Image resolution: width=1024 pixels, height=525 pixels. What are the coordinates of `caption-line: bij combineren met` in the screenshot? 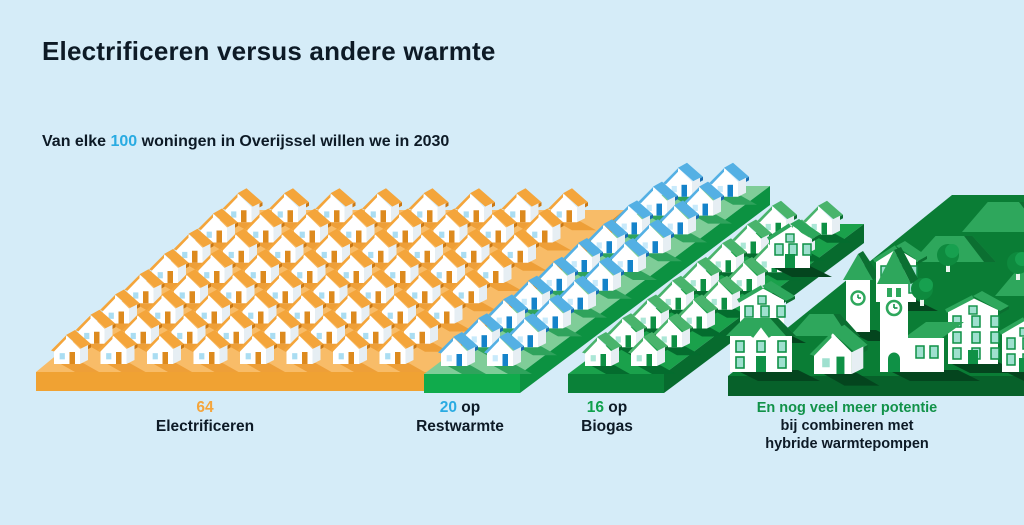 It's located at (847, 426).